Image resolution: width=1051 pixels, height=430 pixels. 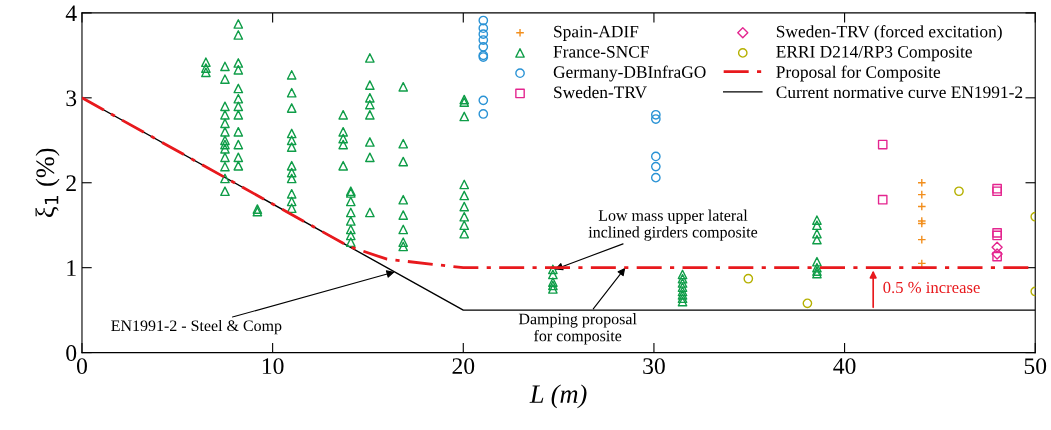 What do you see at coordinates (601, 51) in the screenshot?
I see `legend-label: France-SNCF` at bounding box center [601, 51].